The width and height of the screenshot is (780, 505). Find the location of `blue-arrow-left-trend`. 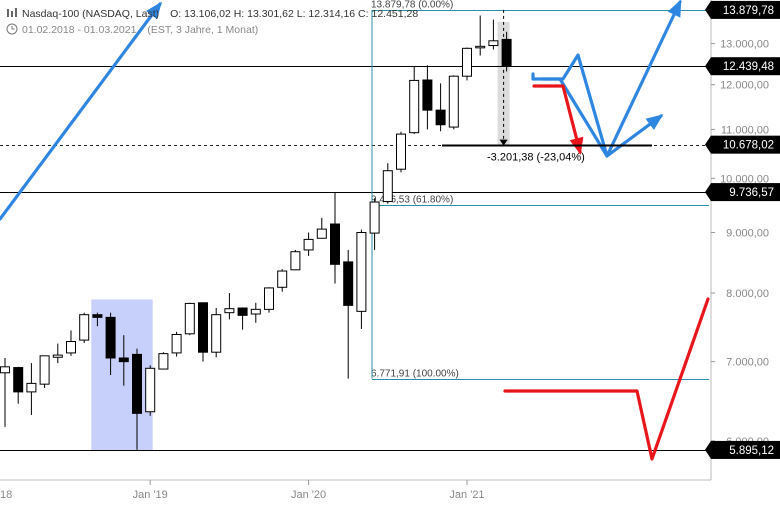

blue-arrow-left-trend is located at coordinates (81, 111).